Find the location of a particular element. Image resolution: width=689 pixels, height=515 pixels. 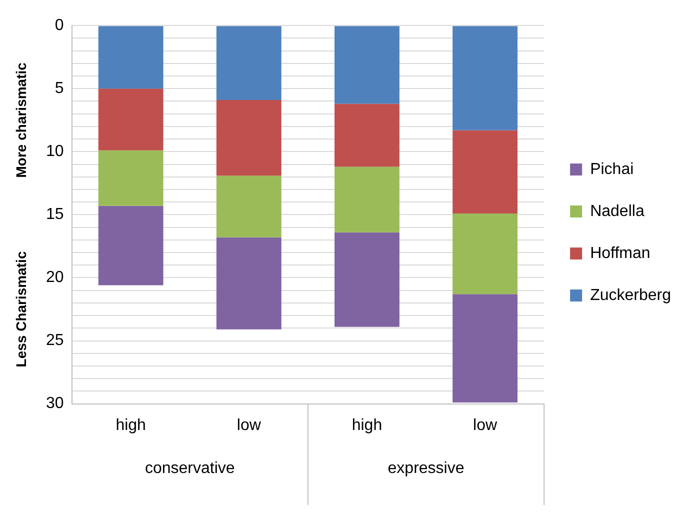

y-tick-label: 5 is located at coordinates (59, 89).